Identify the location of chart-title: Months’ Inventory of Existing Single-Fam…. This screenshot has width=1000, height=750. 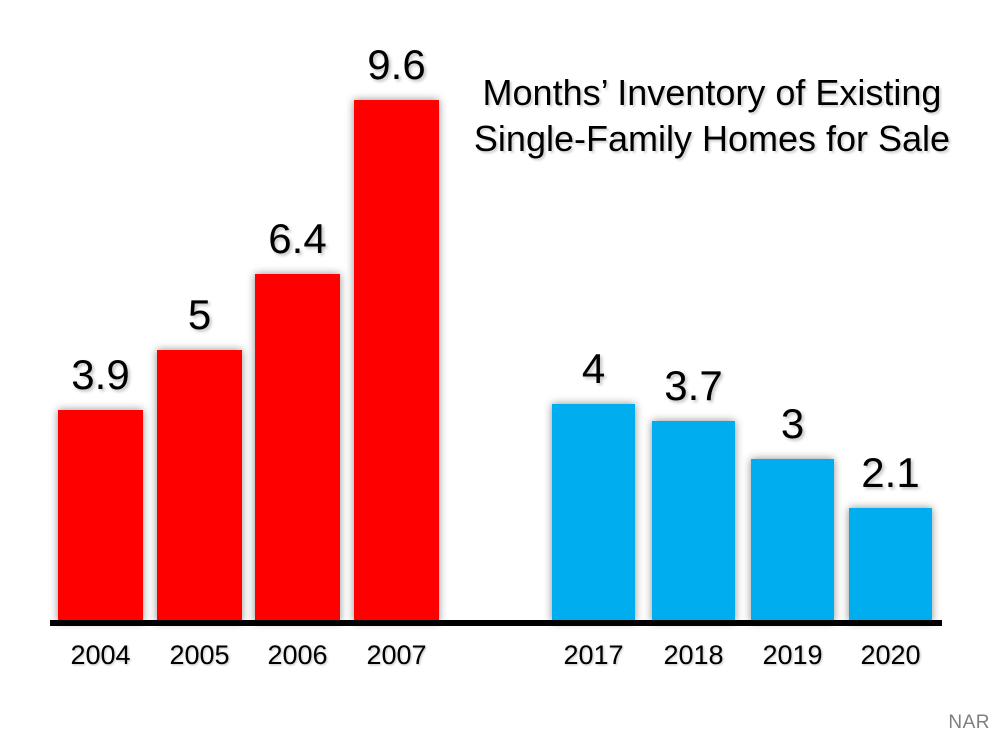
(712, 116).